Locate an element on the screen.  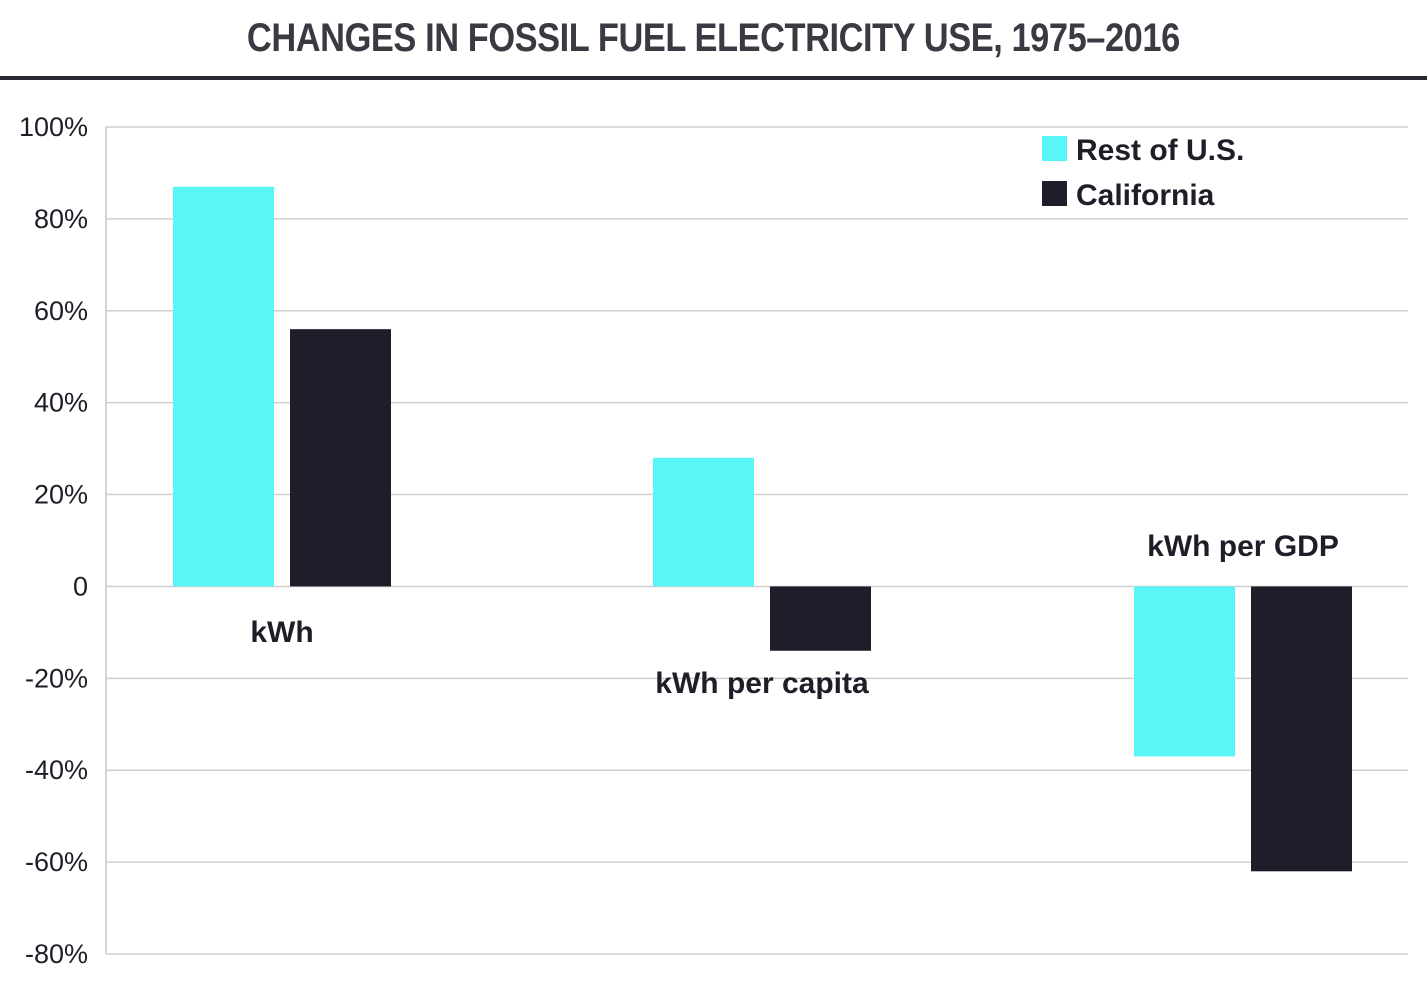
legend-label: California is located at coordinates (1145, 195).